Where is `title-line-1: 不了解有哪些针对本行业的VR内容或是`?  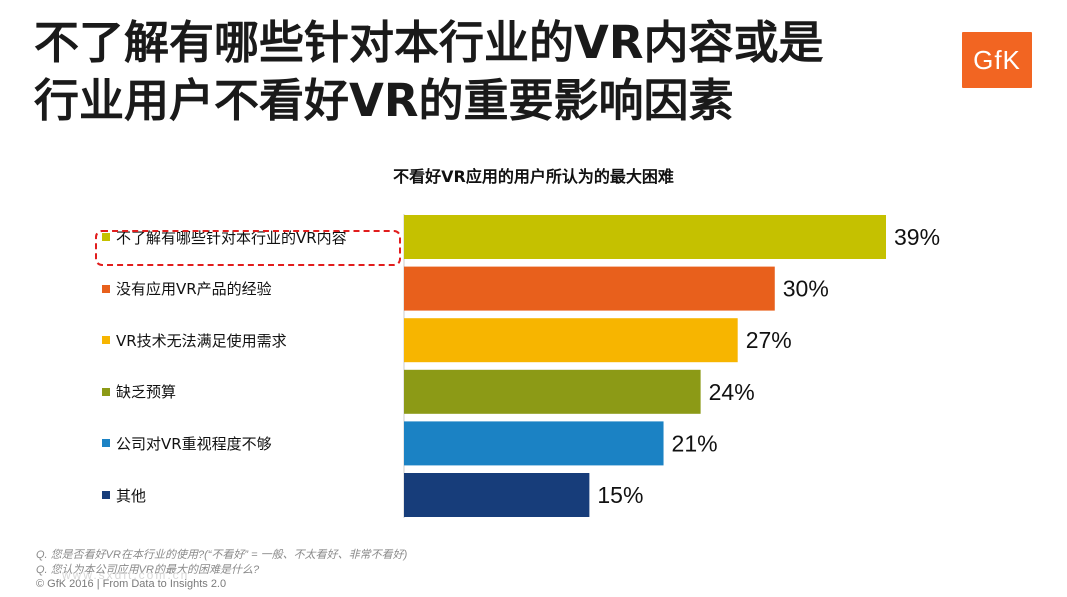
title-line-1: 不了解有哪些针对本行业的VR内容或是 is located at coordinates (429, 42).